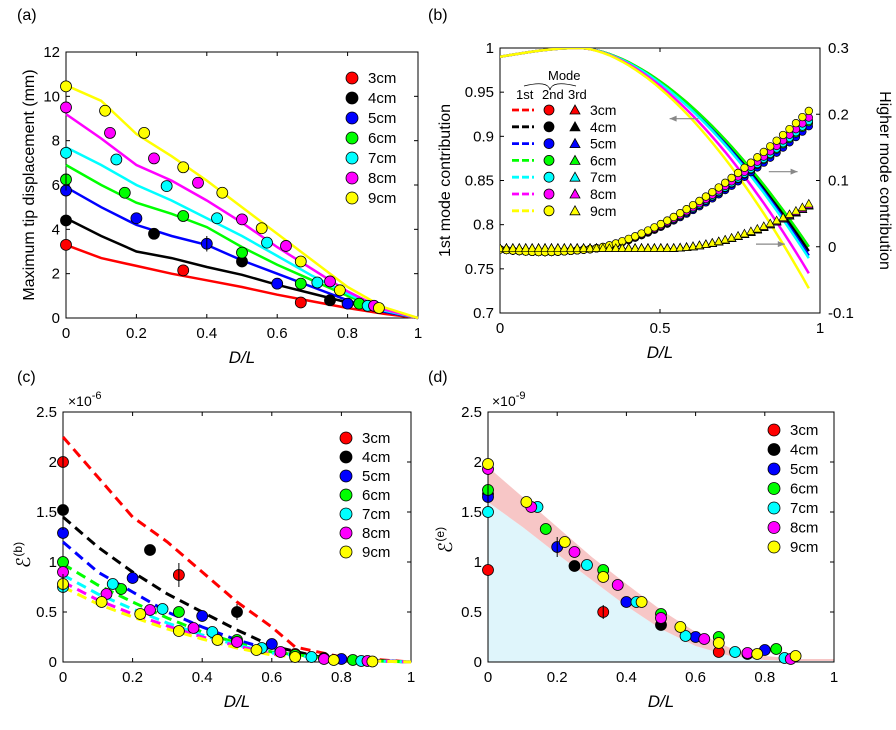 The image size is (896, 730). Describe the element at coordinates (445, 540) in the screenshot. I see `y-axis-label: ℰ(e)` at that location.